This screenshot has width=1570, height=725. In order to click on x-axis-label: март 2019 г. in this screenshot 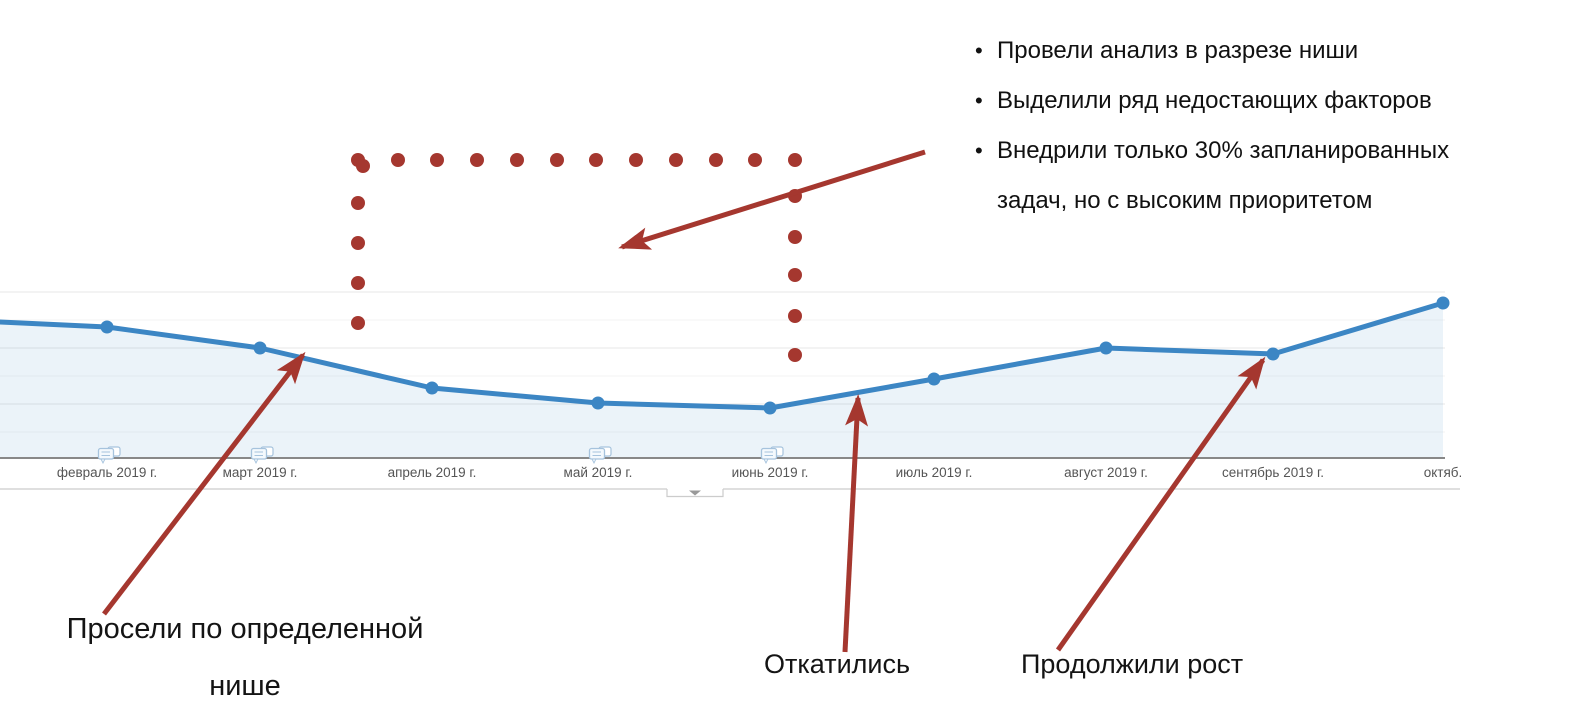, I will do `click(260, 472)`.